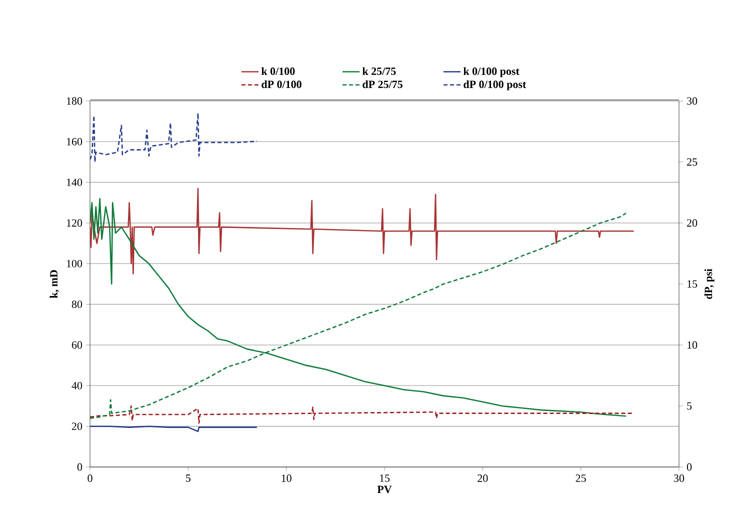 The image size is (755, 527). I want to click on x-tick-label: 20, so click(483, 478).